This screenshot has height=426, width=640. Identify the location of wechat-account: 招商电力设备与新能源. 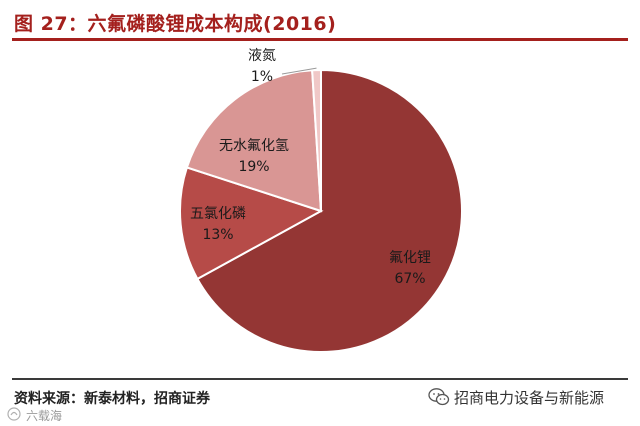
(530, 397).